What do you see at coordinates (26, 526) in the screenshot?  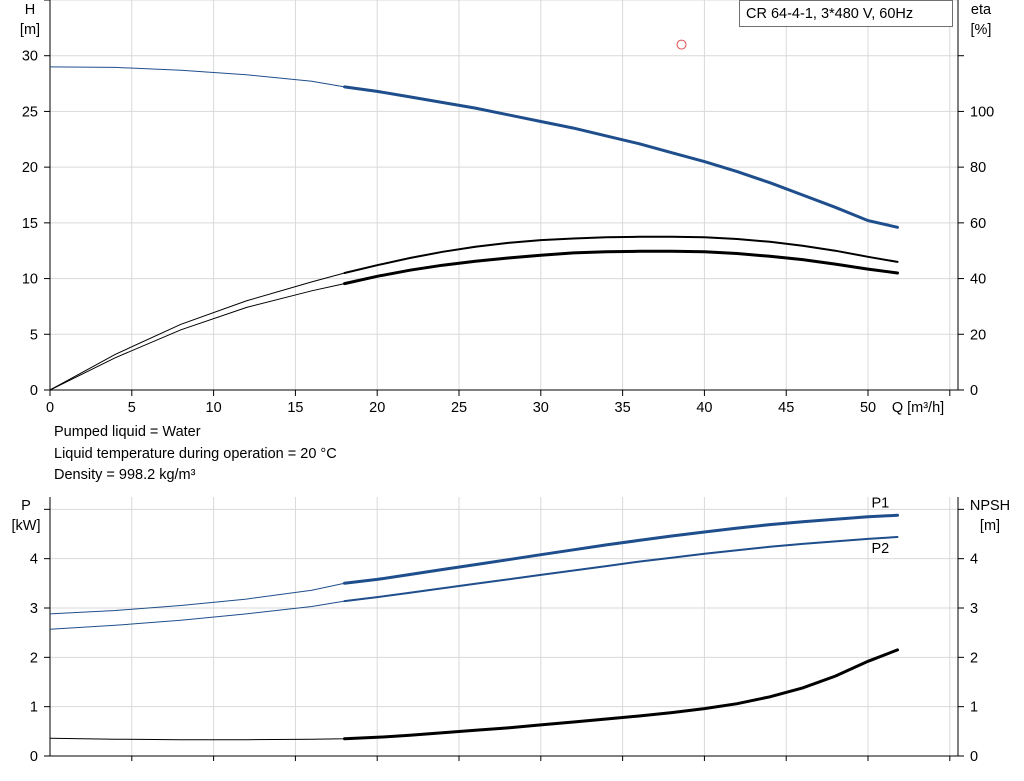 I see `left-axis-unit: [kW]` at bounding box center [26, 526].